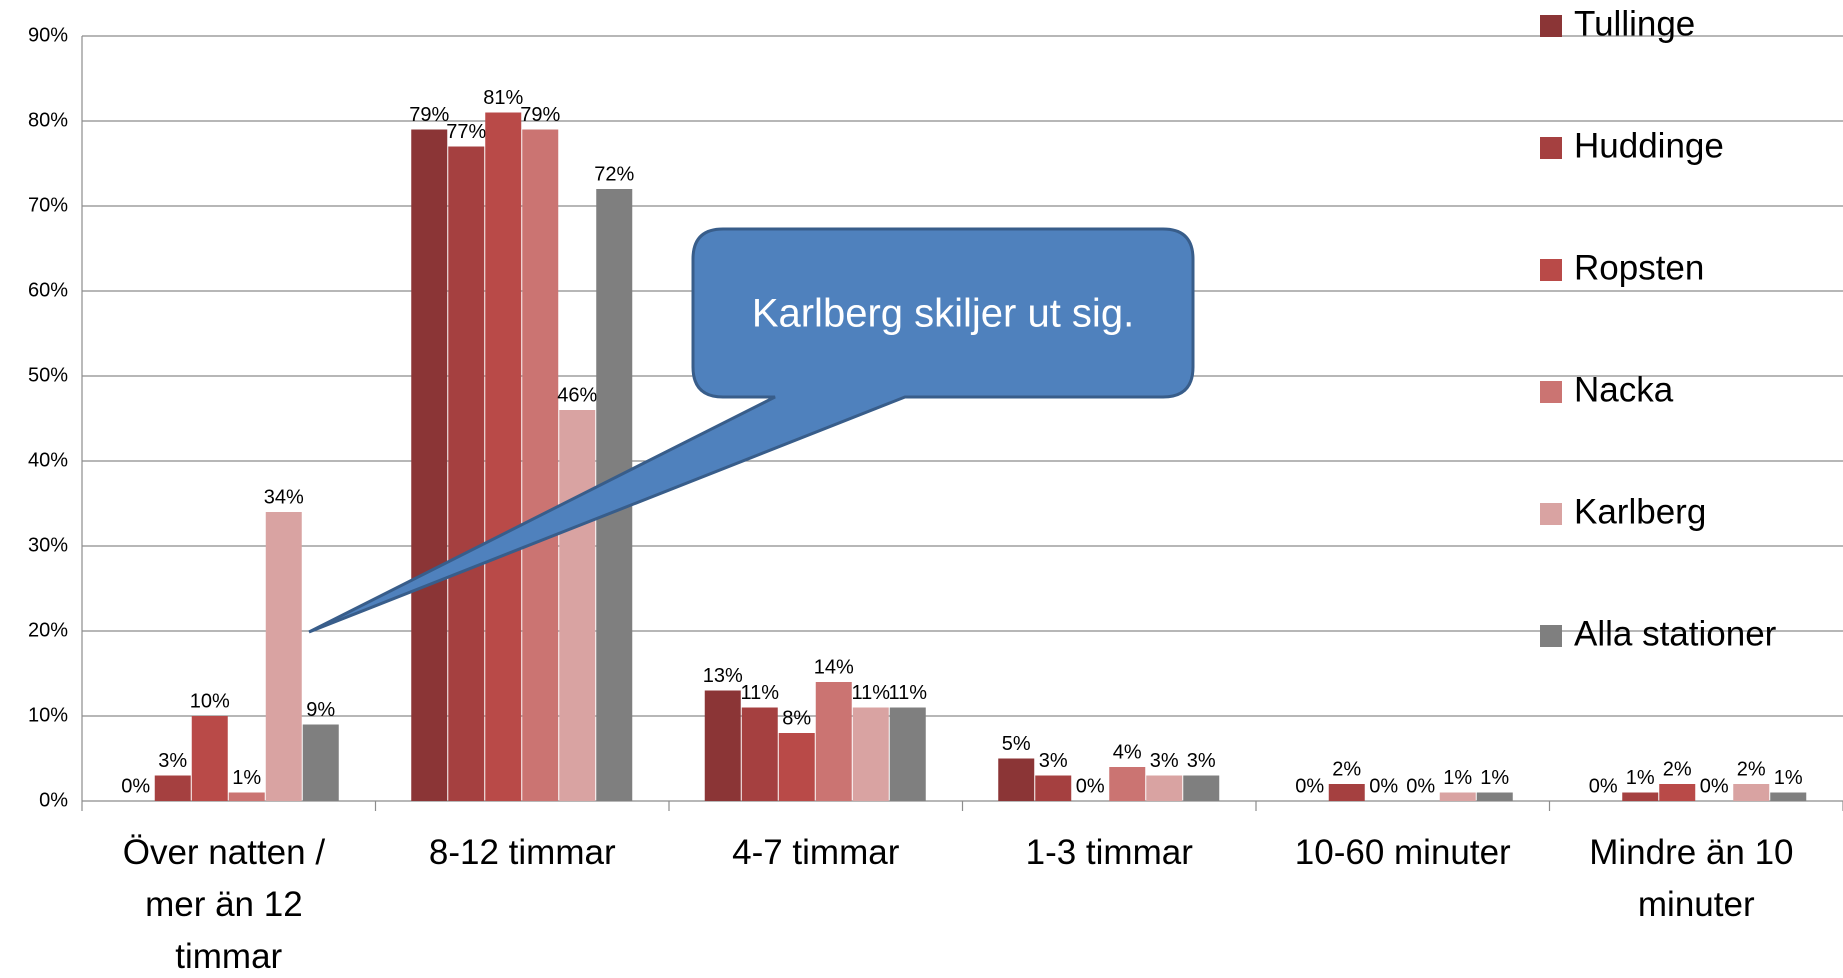  I want to click on x-tick-label: Mindre än 10 minuter, so click(1696, 878).